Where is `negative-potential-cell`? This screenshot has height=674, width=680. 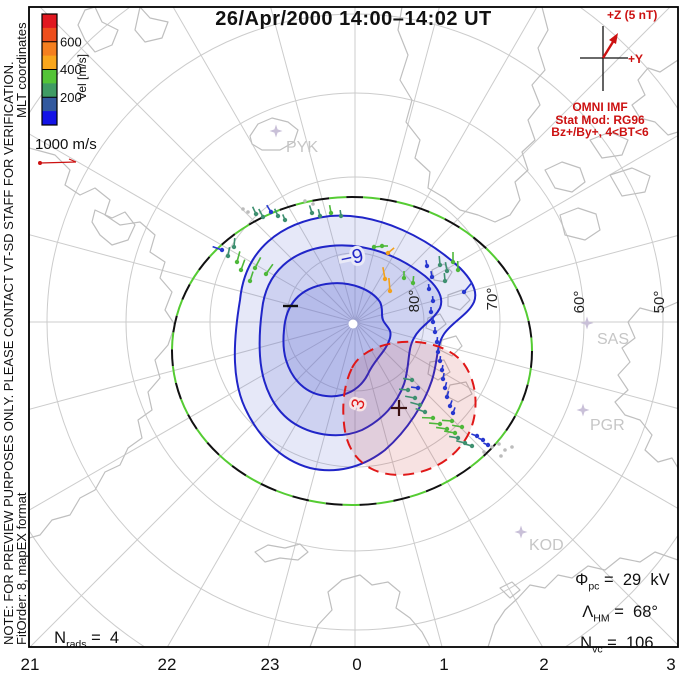 negative-potential-cell is located at coordinates (355, 343).